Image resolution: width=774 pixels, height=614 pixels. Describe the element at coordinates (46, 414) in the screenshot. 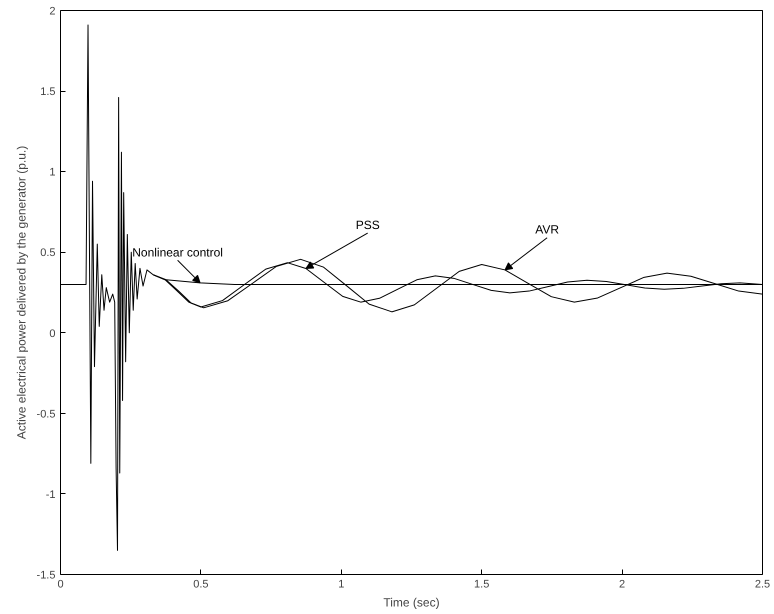

I see `y-tick-label: -0.5` at that location.